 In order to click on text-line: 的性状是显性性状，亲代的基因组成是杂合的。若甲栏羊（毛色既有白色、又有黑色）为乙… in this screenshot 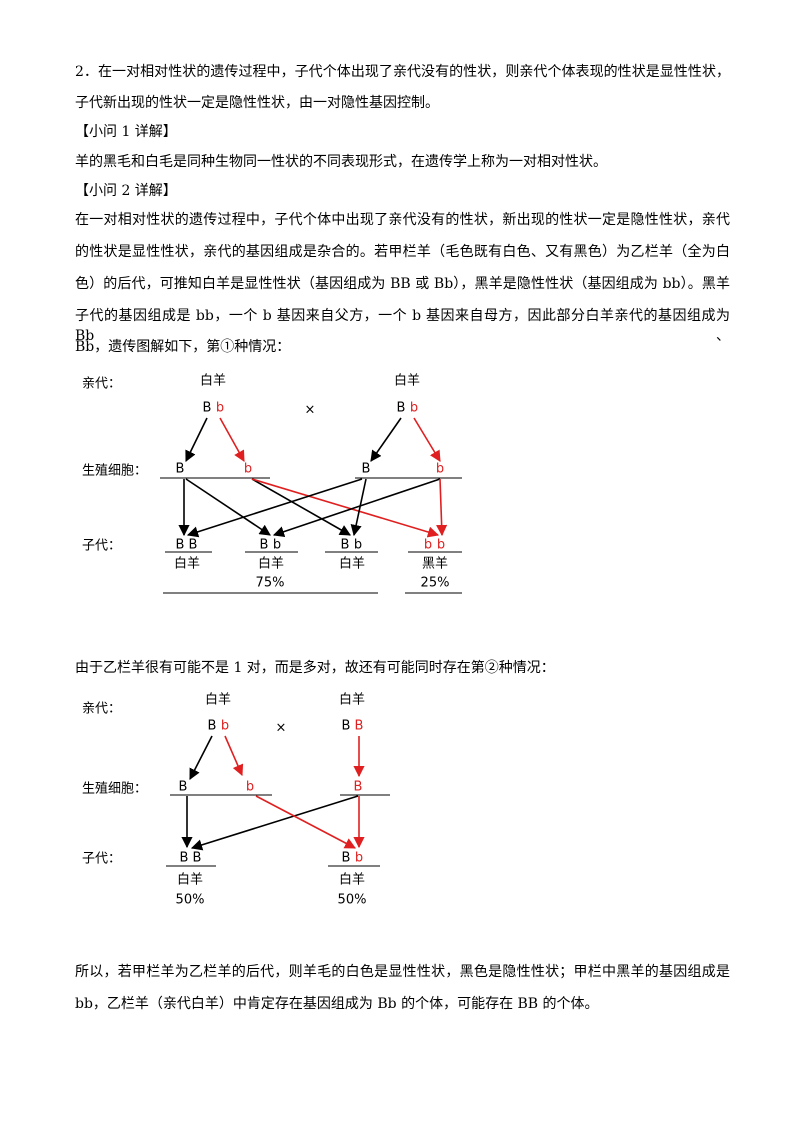, I will do `click(402, 252)`.